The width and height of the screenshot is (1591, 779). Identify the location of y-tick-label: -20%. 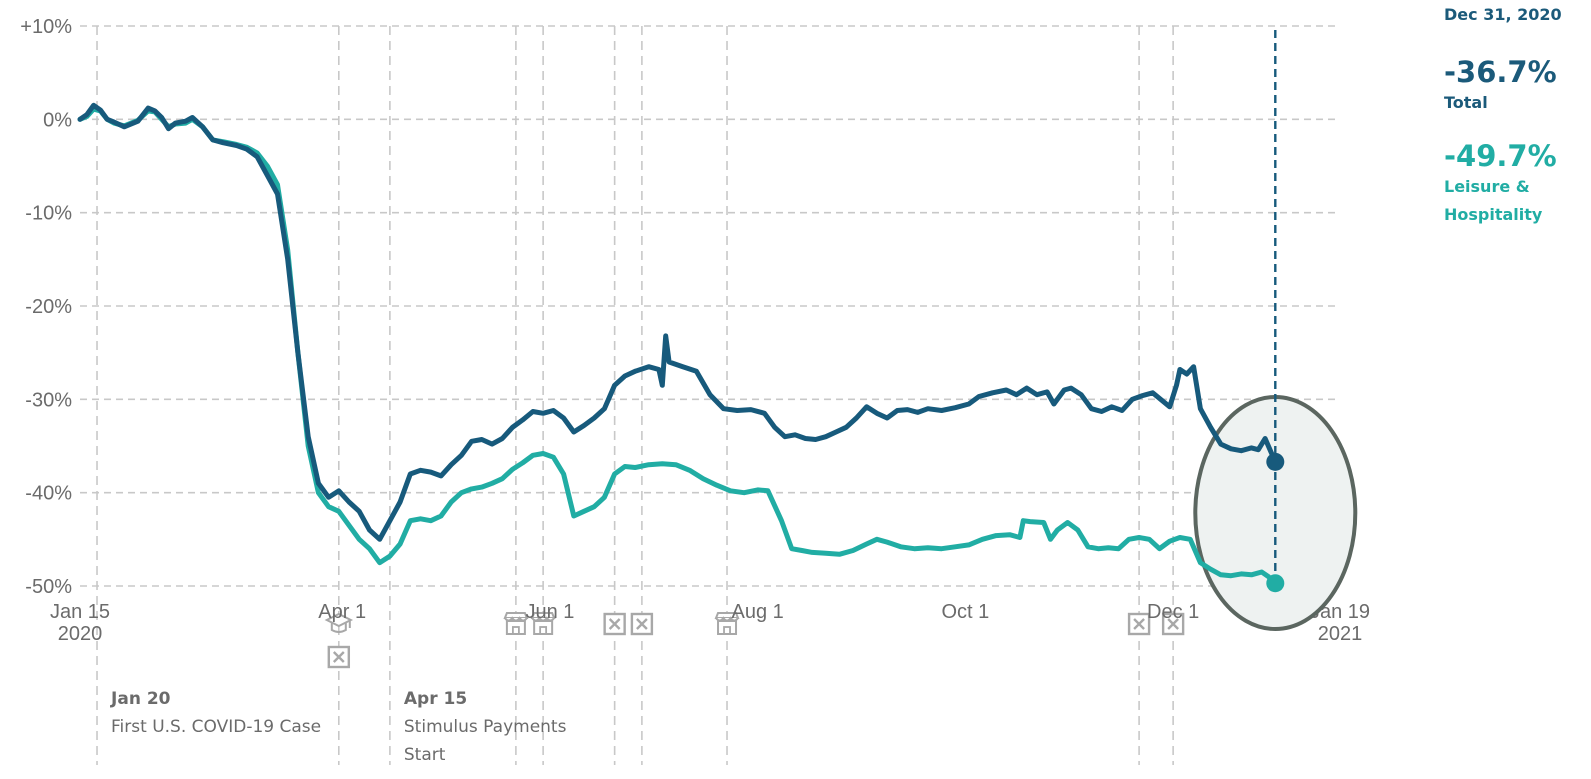
(48, 307).